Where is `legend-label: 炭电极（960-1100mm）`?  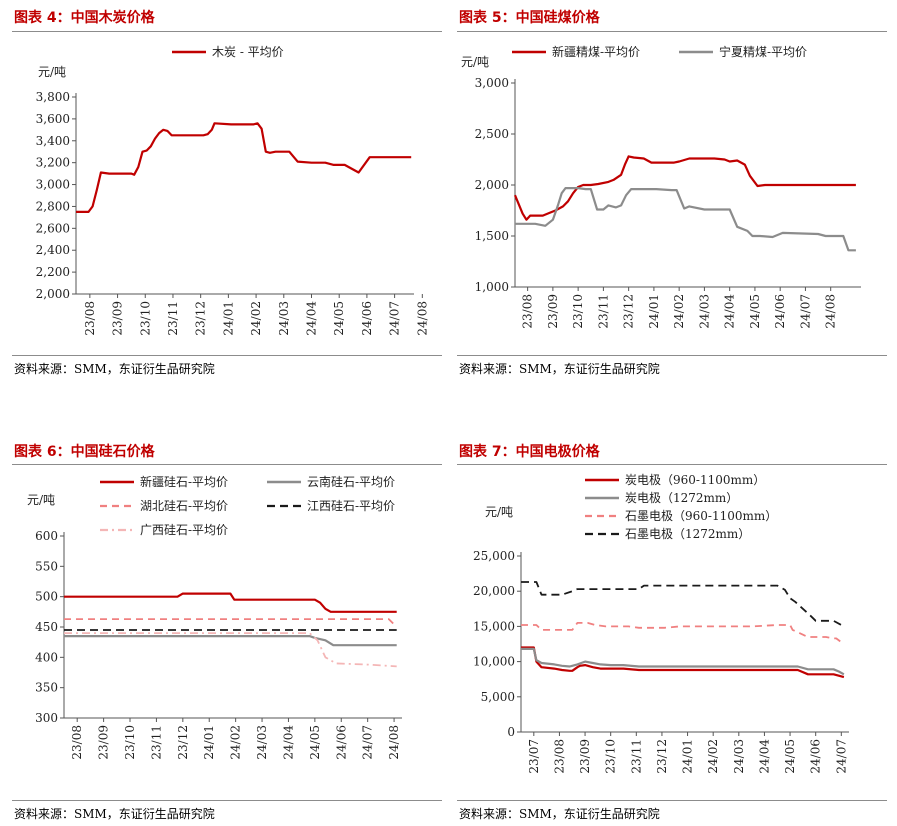 legend-label: 炭电极（960-1100mm） is located at coordinates (695, 480).